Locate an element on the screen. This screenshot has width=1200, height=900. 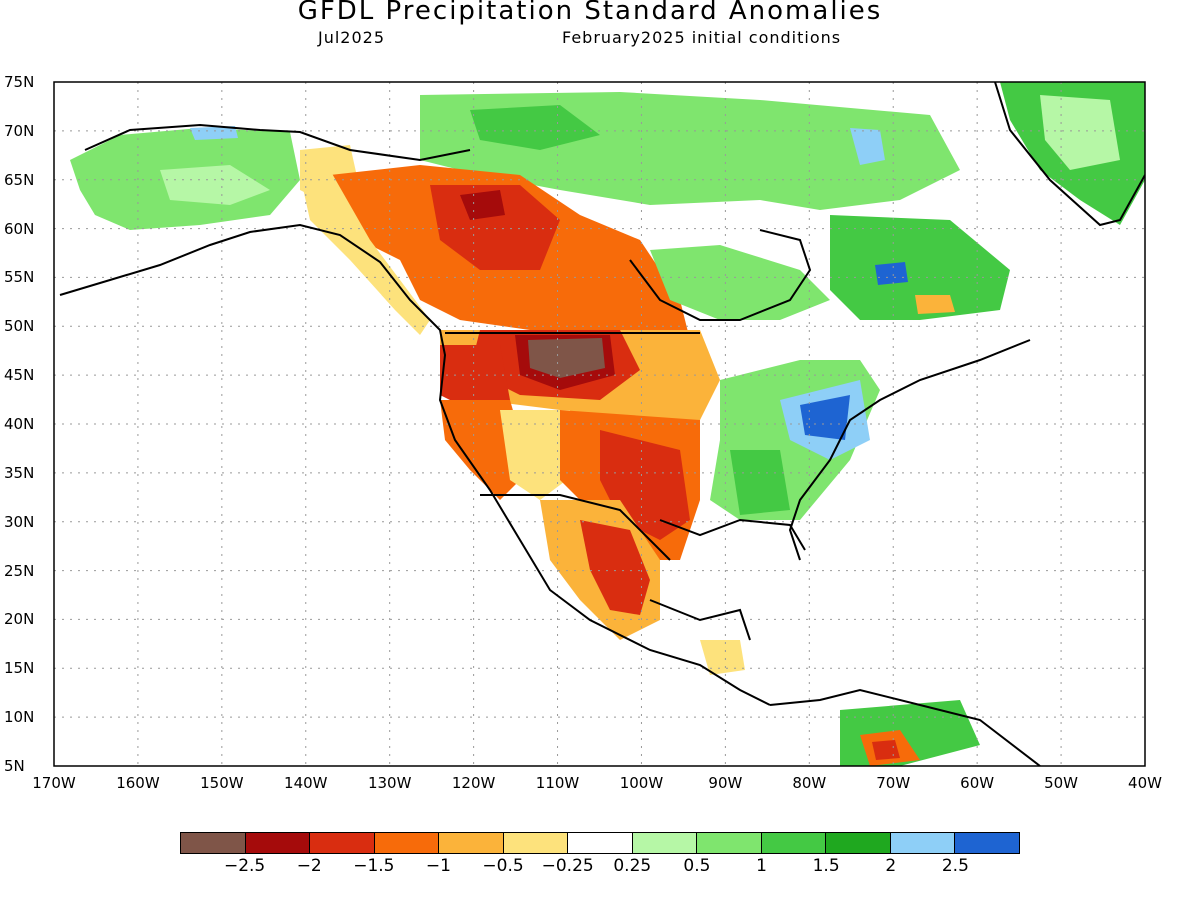
map-title: GFDL Precipitation Standard Anomalies is located at coordinates (590, 13).